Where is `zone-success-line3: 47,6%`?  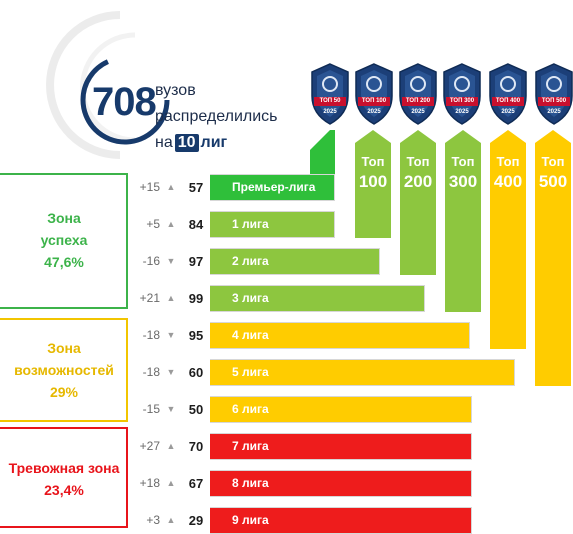
zone-success-line3: 47,6% is located at coordinates (64, 262).